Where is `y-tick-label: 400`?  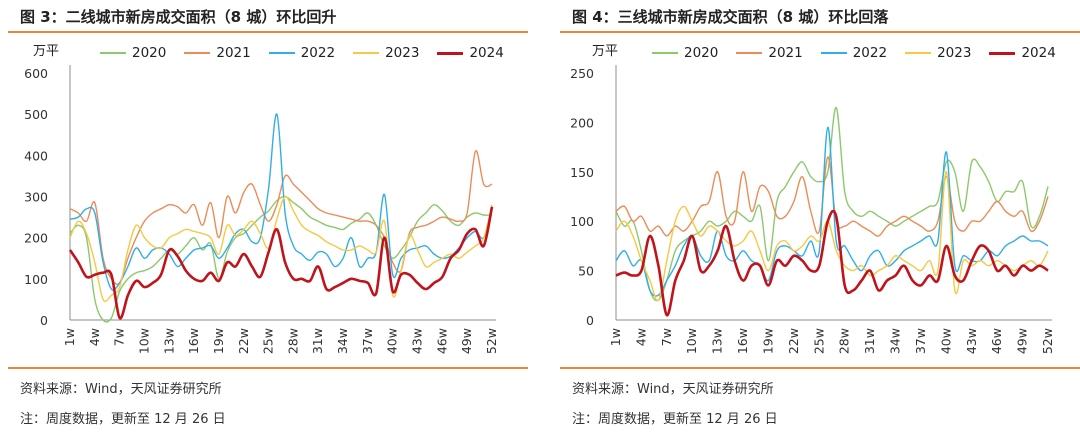 y-tick-label: 400 is located at coordinates (36, 155).